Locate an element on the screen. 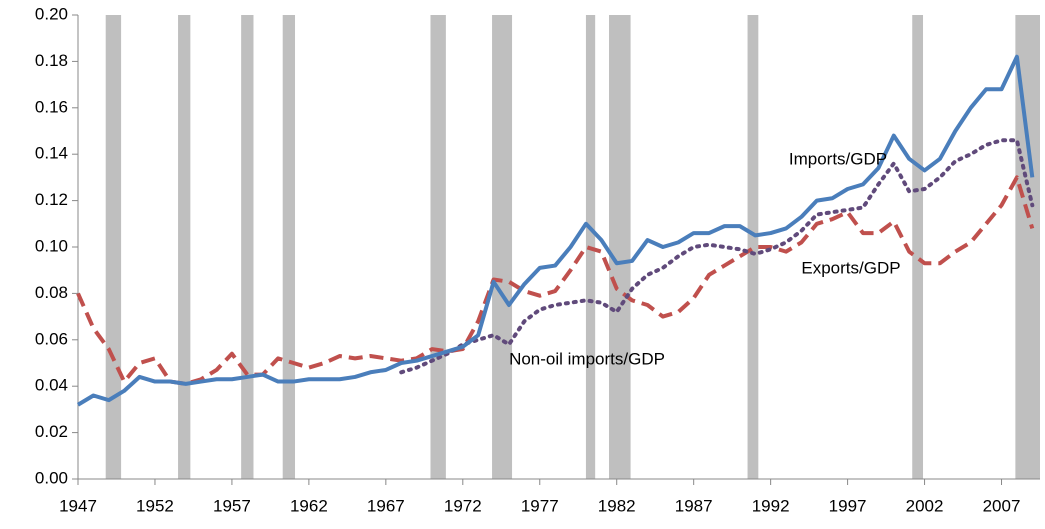  series-label: Non-oil imports/GDP is located at coordinates (587, 358).